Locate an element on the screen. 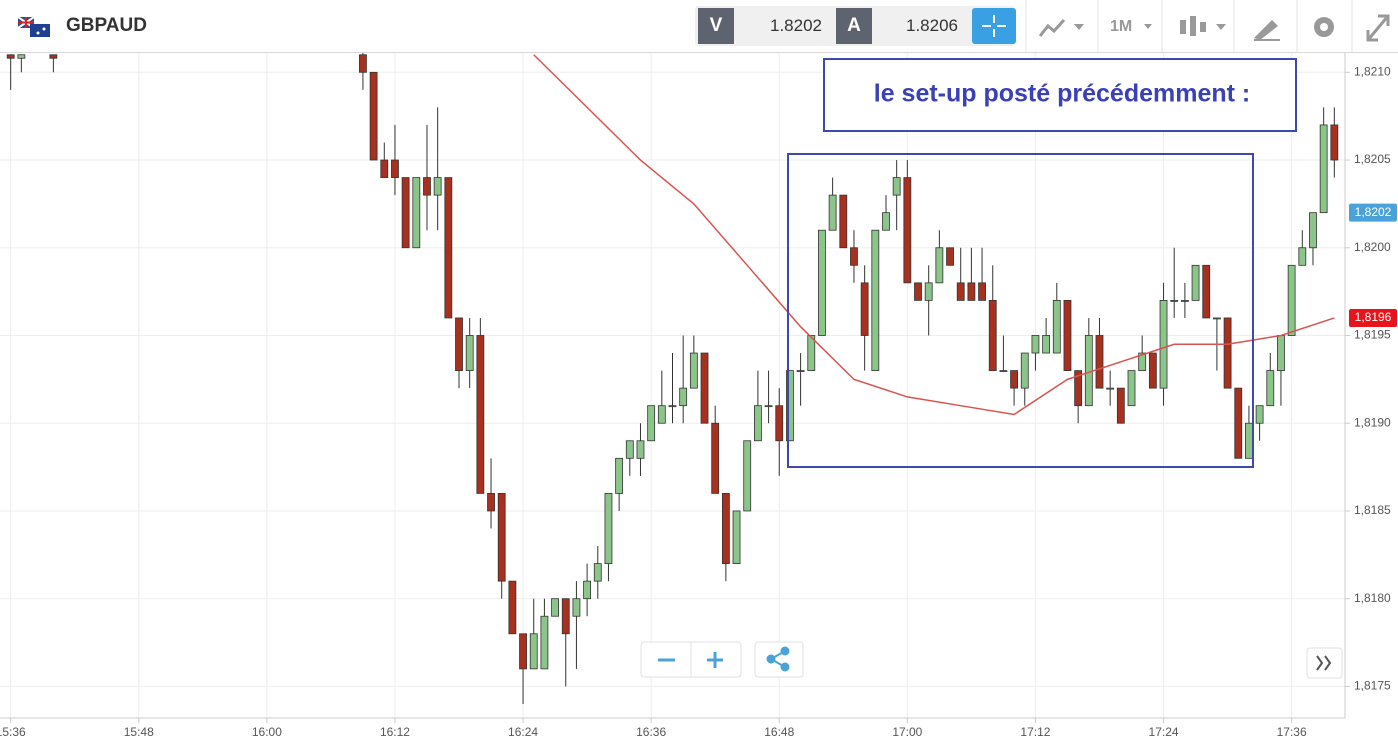 The image size is (1398, 748). symbol: GBPAUD is located at coordinates (106, 25).